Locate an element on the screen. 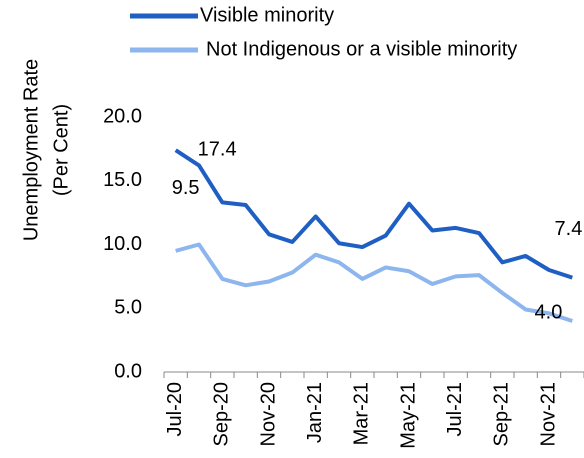 This screenshot has height=458, width=584. series-line is located at coordinates (374, 282).